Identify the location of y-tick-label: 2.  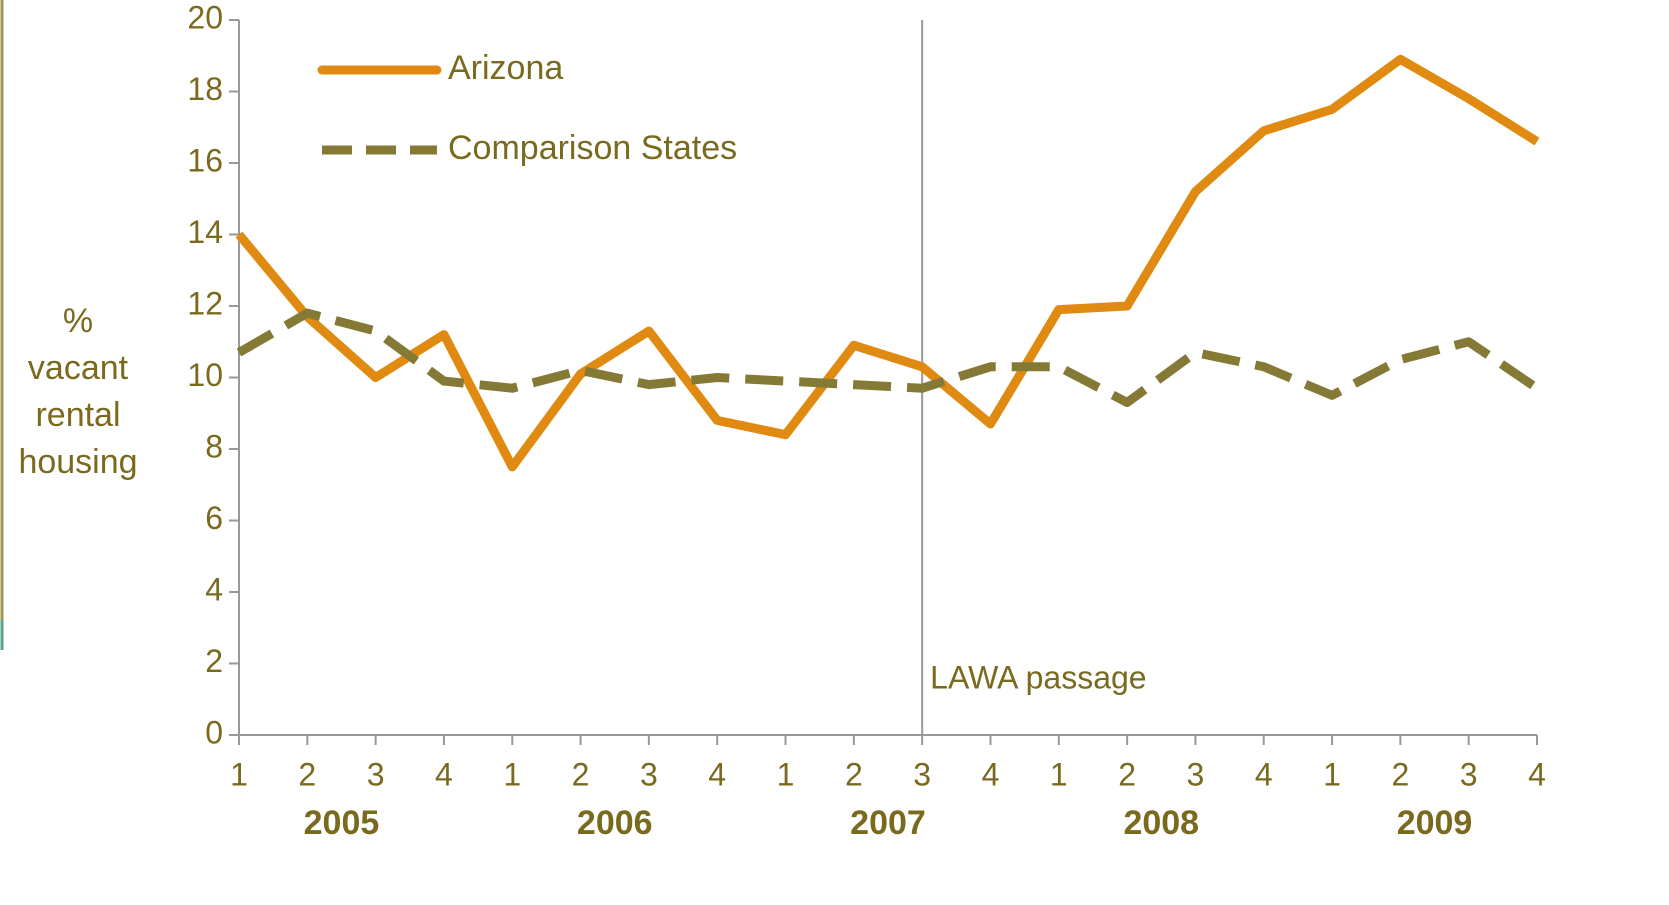
(214, 661).